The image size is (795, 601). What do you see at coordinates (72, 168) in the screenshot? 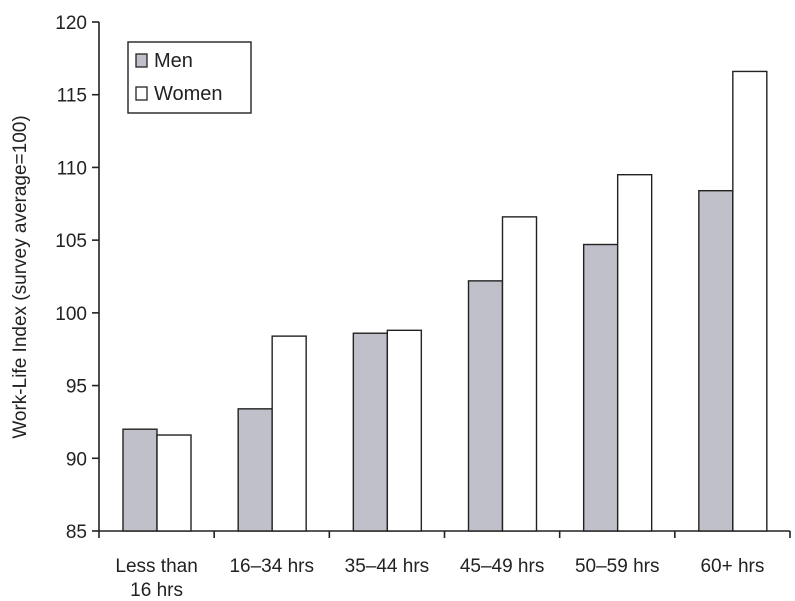
I see `y-tick-label: 110` at bounding box center [72, 168].